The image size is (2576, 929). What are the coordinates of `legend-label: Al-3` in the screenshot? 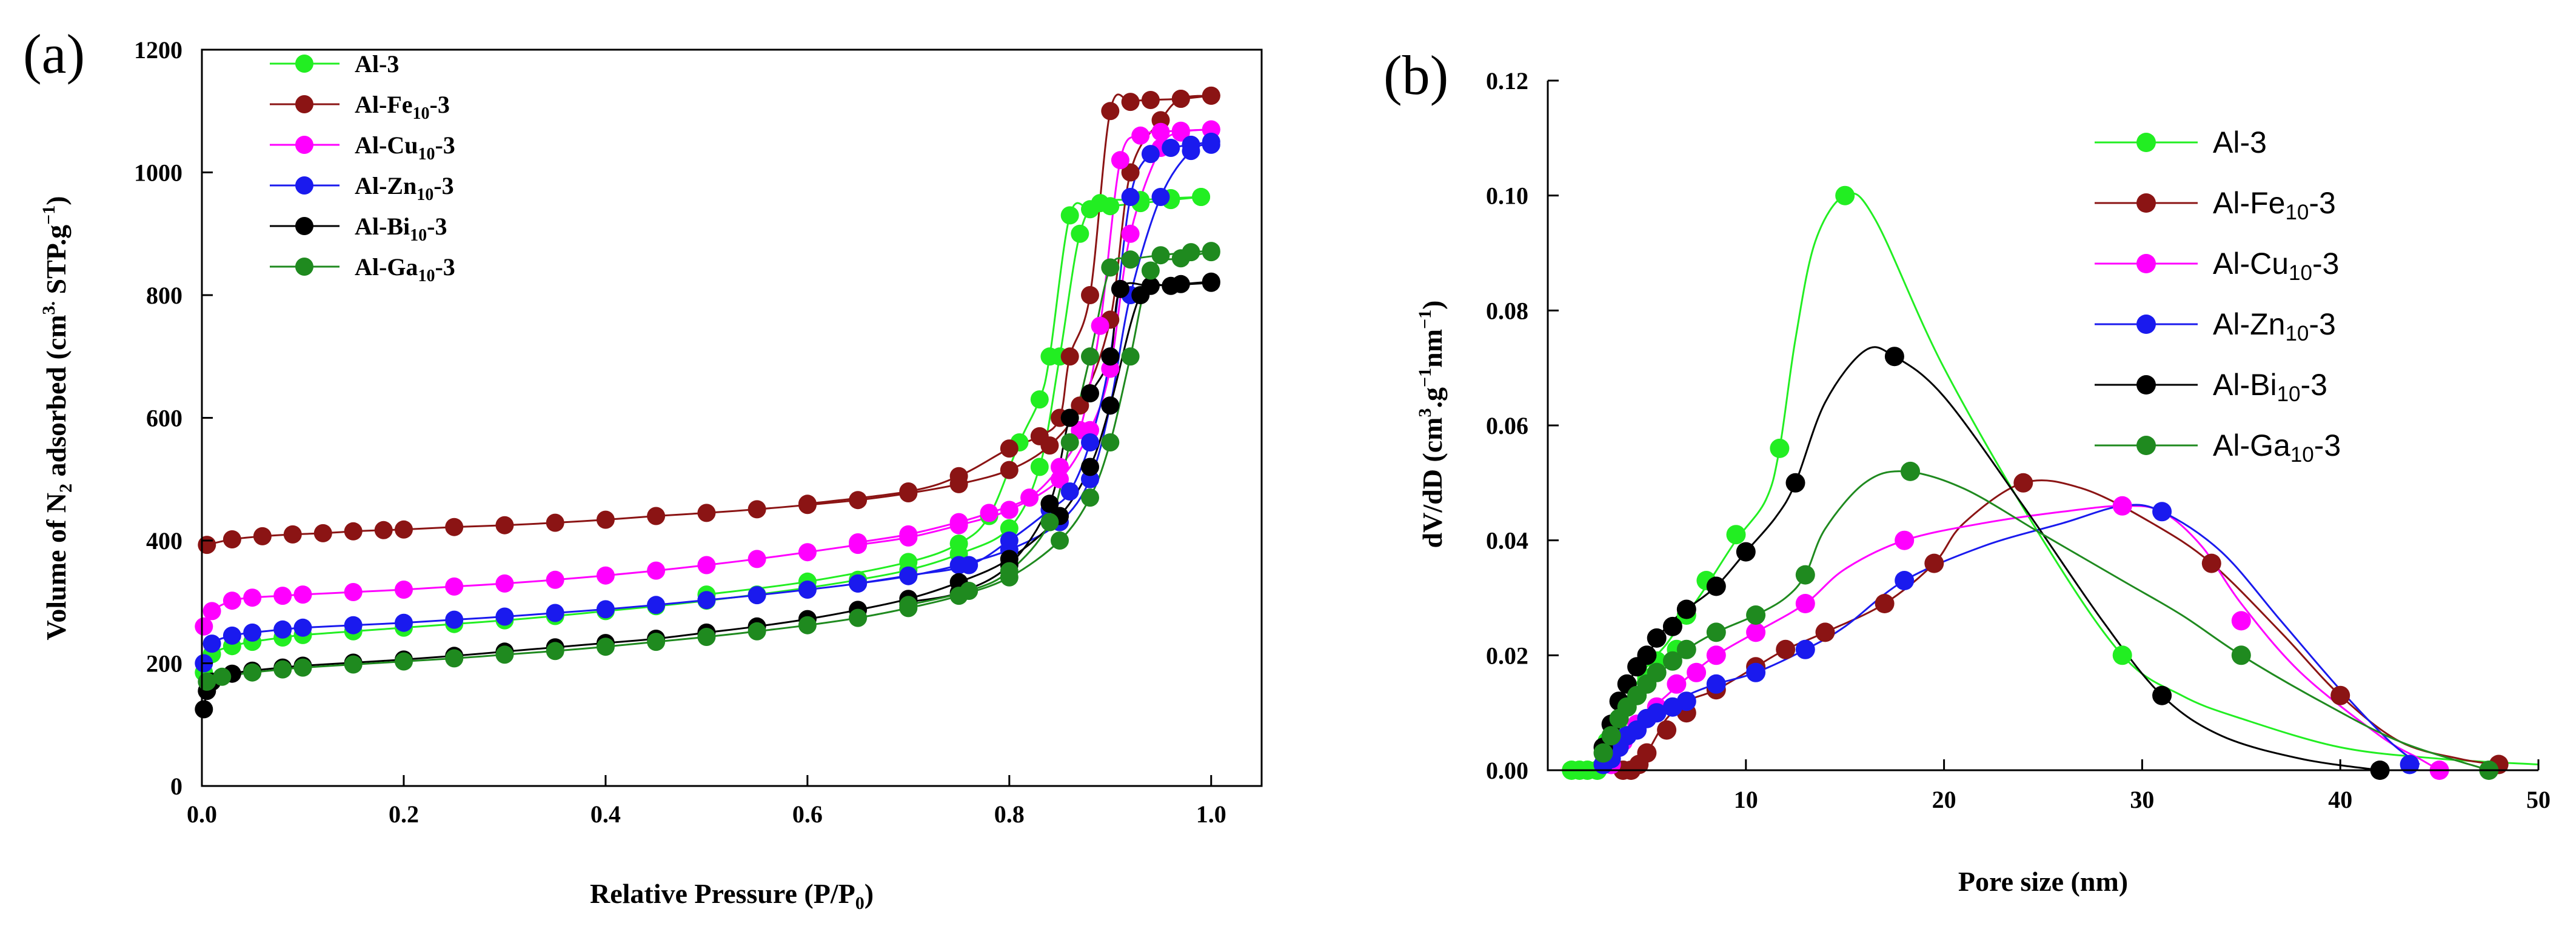 It's located at (377, 64).